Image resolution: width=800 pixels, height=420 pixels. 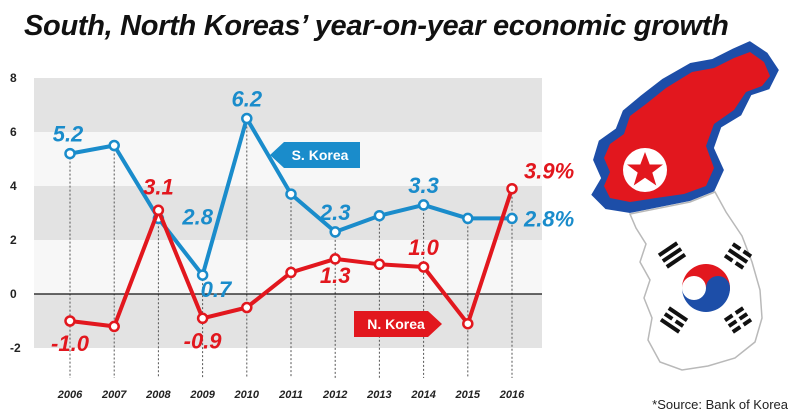 I want to click on source-note: *Source: Bank of Korea, so click(x=720, y=404).